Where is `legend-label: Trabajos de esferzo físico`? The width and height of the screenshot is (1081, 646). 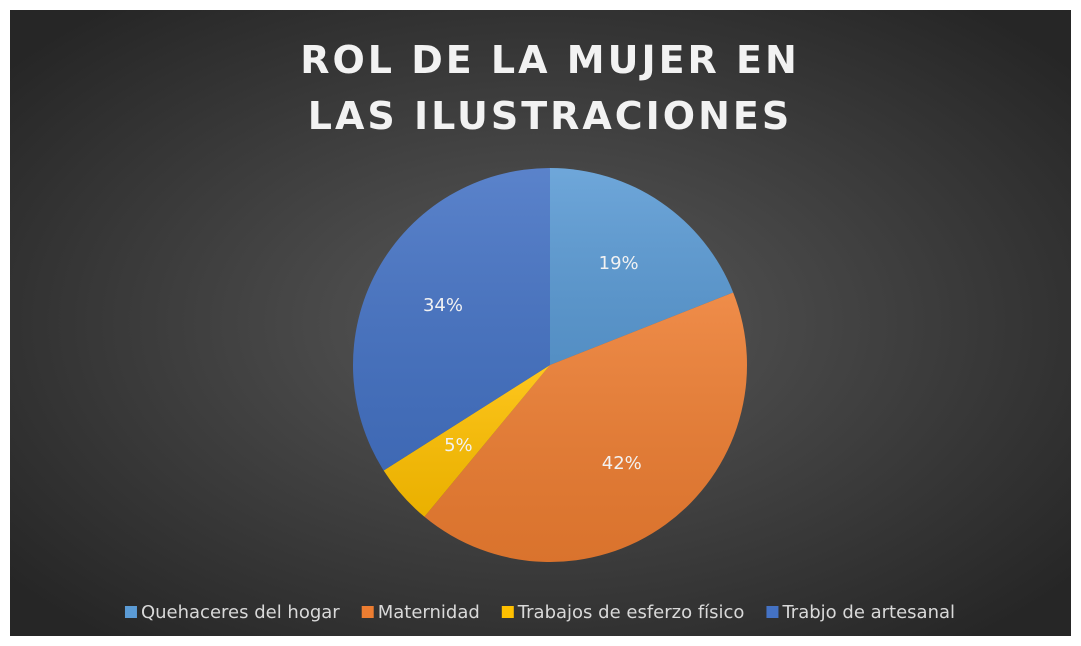
legend-label: Trabajos de esferzo físico is located at coordinates (631, 612).